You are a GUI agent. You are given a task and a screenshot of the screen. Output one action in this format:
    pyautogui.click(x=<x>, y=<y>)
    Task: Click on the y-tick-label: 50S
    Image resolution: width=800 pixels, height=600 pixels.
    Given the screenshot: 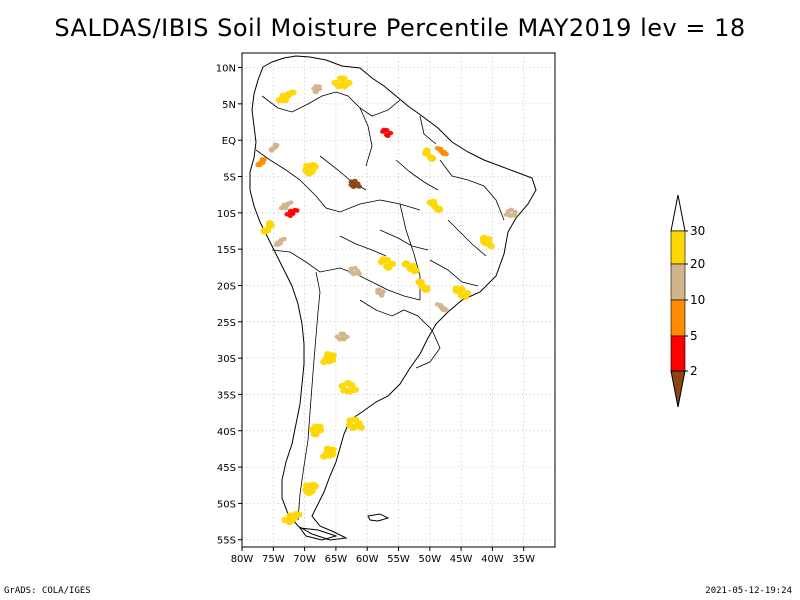 What is the action you would take?
    pyautogui.click(x=226, y=504)
    